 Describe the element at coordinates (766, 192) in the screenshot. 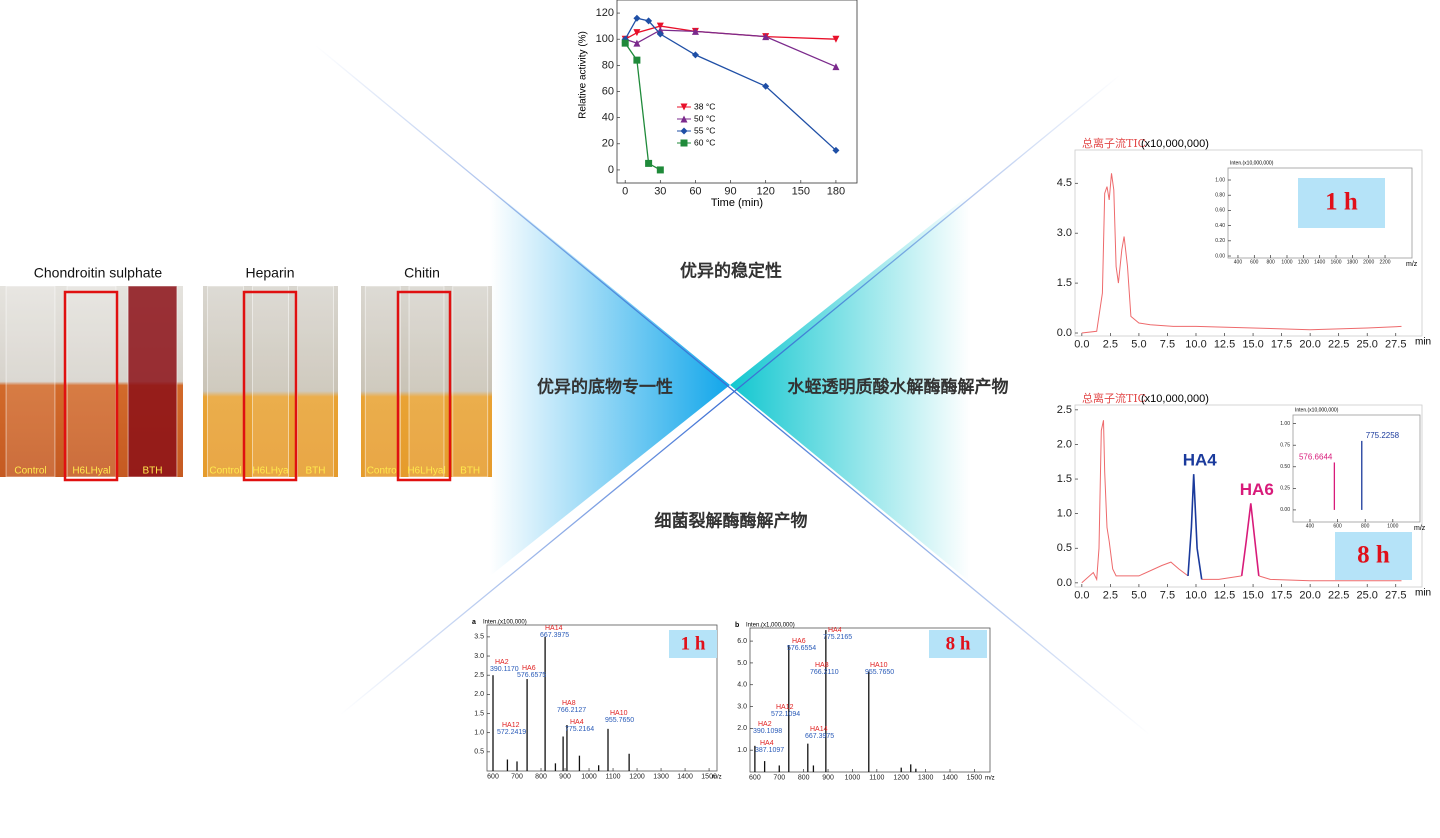

I see `x-tick-label: 120` at that location.